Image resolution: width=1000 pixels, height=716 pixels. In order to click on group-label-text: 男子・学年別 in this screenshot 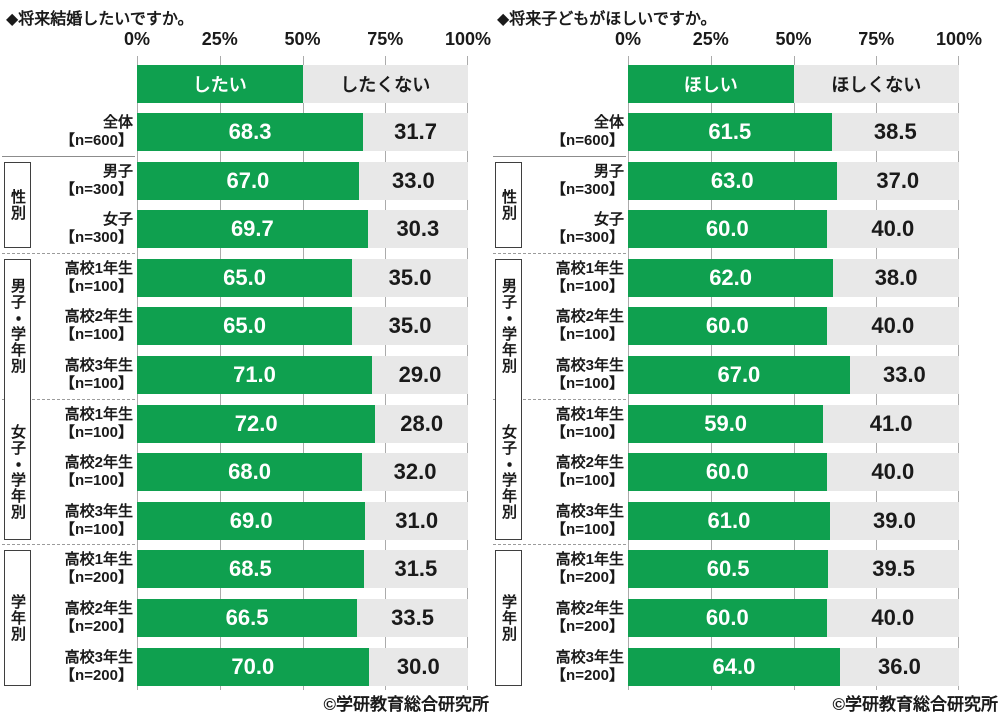, I will do `click(508, 326)`.